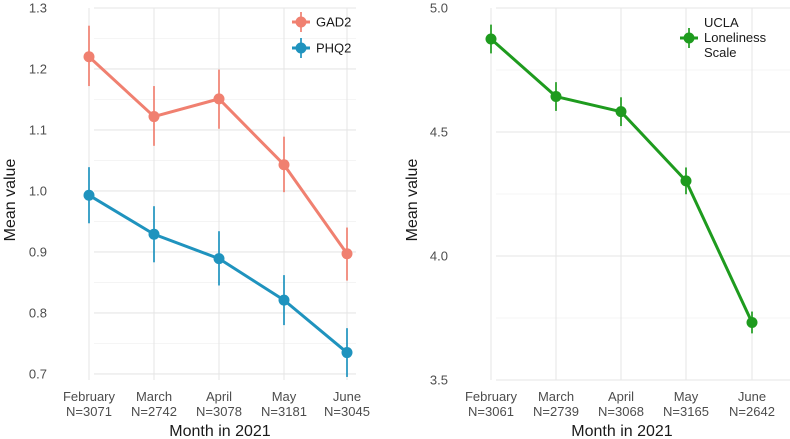  Describe the element at coordinates (89, 411) in the screenshot. I see `x-tick-sample-size: N=3071` at that location.